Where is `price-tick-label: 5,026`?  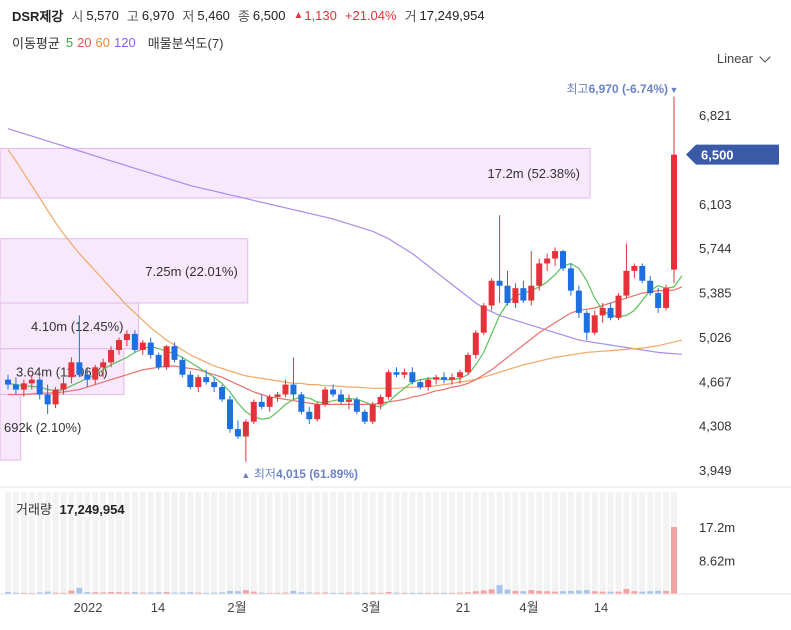
price-tick-label: 5,026 is located at coordinates (715, 337).